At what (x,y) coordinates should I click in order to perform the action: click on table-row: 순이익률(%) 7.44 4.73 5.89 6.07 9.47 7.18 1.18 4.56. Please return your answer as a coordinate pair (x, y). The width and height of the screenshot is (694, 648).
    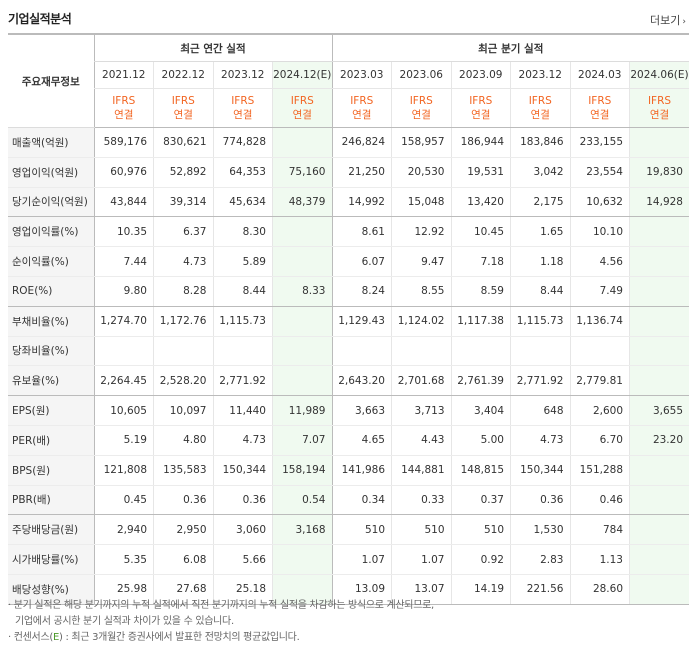
    Looking at the image, I should click on (348, 261).